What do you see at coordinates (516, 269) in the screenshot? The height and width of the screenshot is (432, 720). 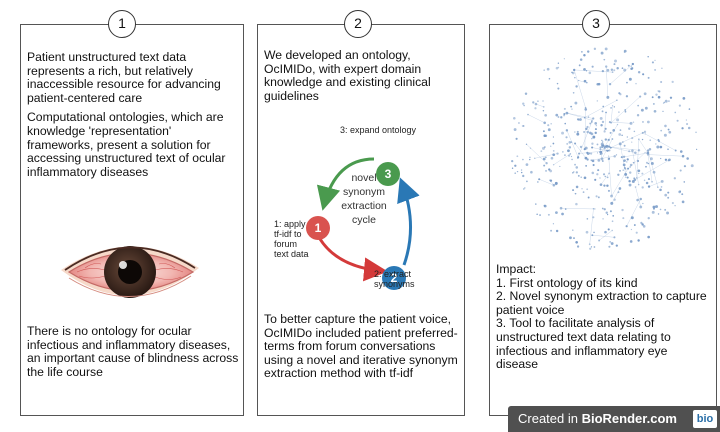 I see `impact-heading: Impact:` at bounding box center [516, 269].